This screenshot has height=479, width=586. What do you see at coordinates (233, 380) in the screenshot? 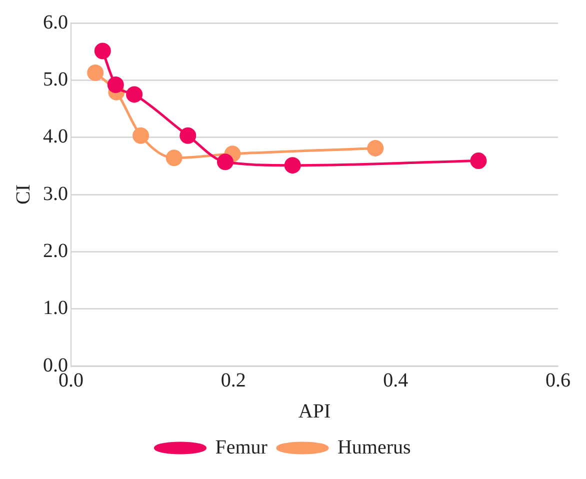
I see `x-tick-label: 0.2` at bounding box center [233, 380].